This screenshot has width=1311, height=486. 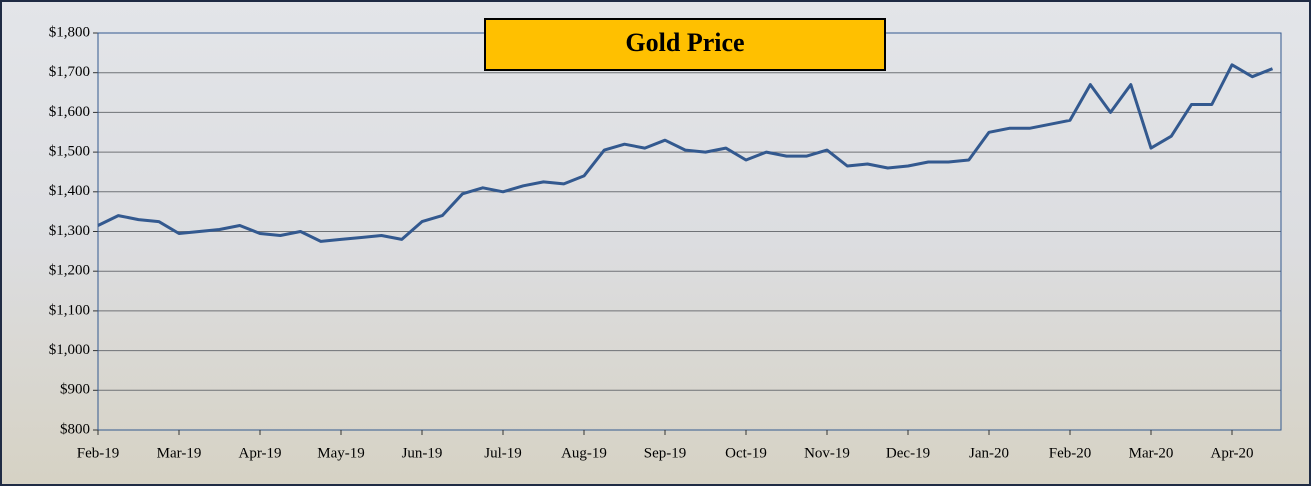 What do you see at coordinates (69, 271) in the screenshot?
I see `y-tick-label: $1,200` at bounding box center [69, 271].